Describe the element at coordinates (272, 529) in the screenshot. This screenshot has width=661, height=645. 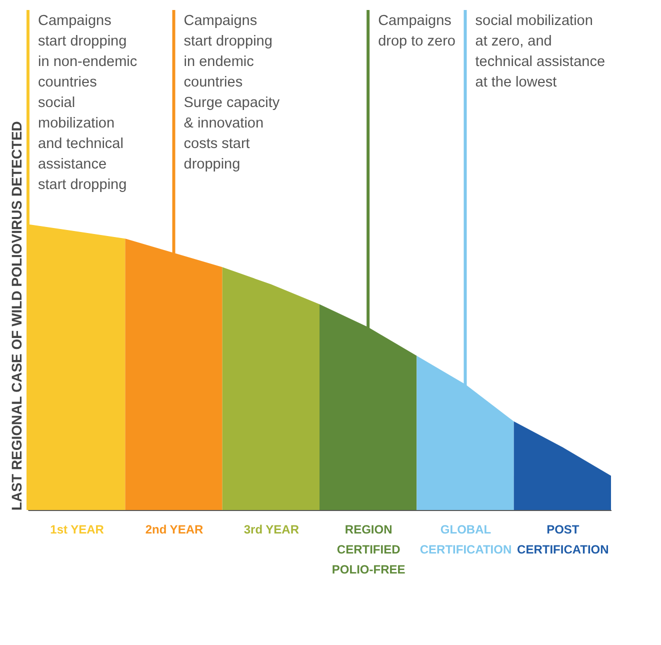
I see `x-tick-label: 3rd YEAR` at that location.